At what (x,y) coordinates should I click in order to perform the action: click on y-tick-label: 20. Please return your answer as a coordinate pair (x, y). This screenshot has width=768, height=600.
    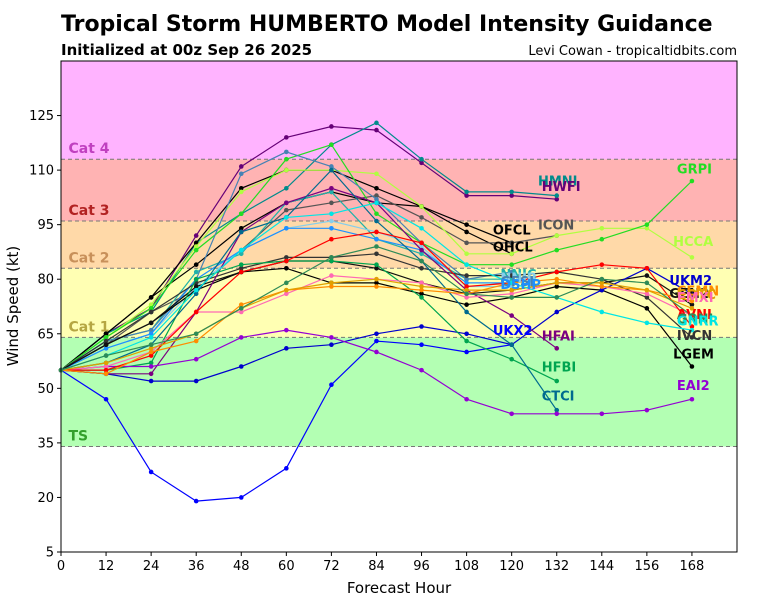
    Looking at the image, I should click on (45, 498).